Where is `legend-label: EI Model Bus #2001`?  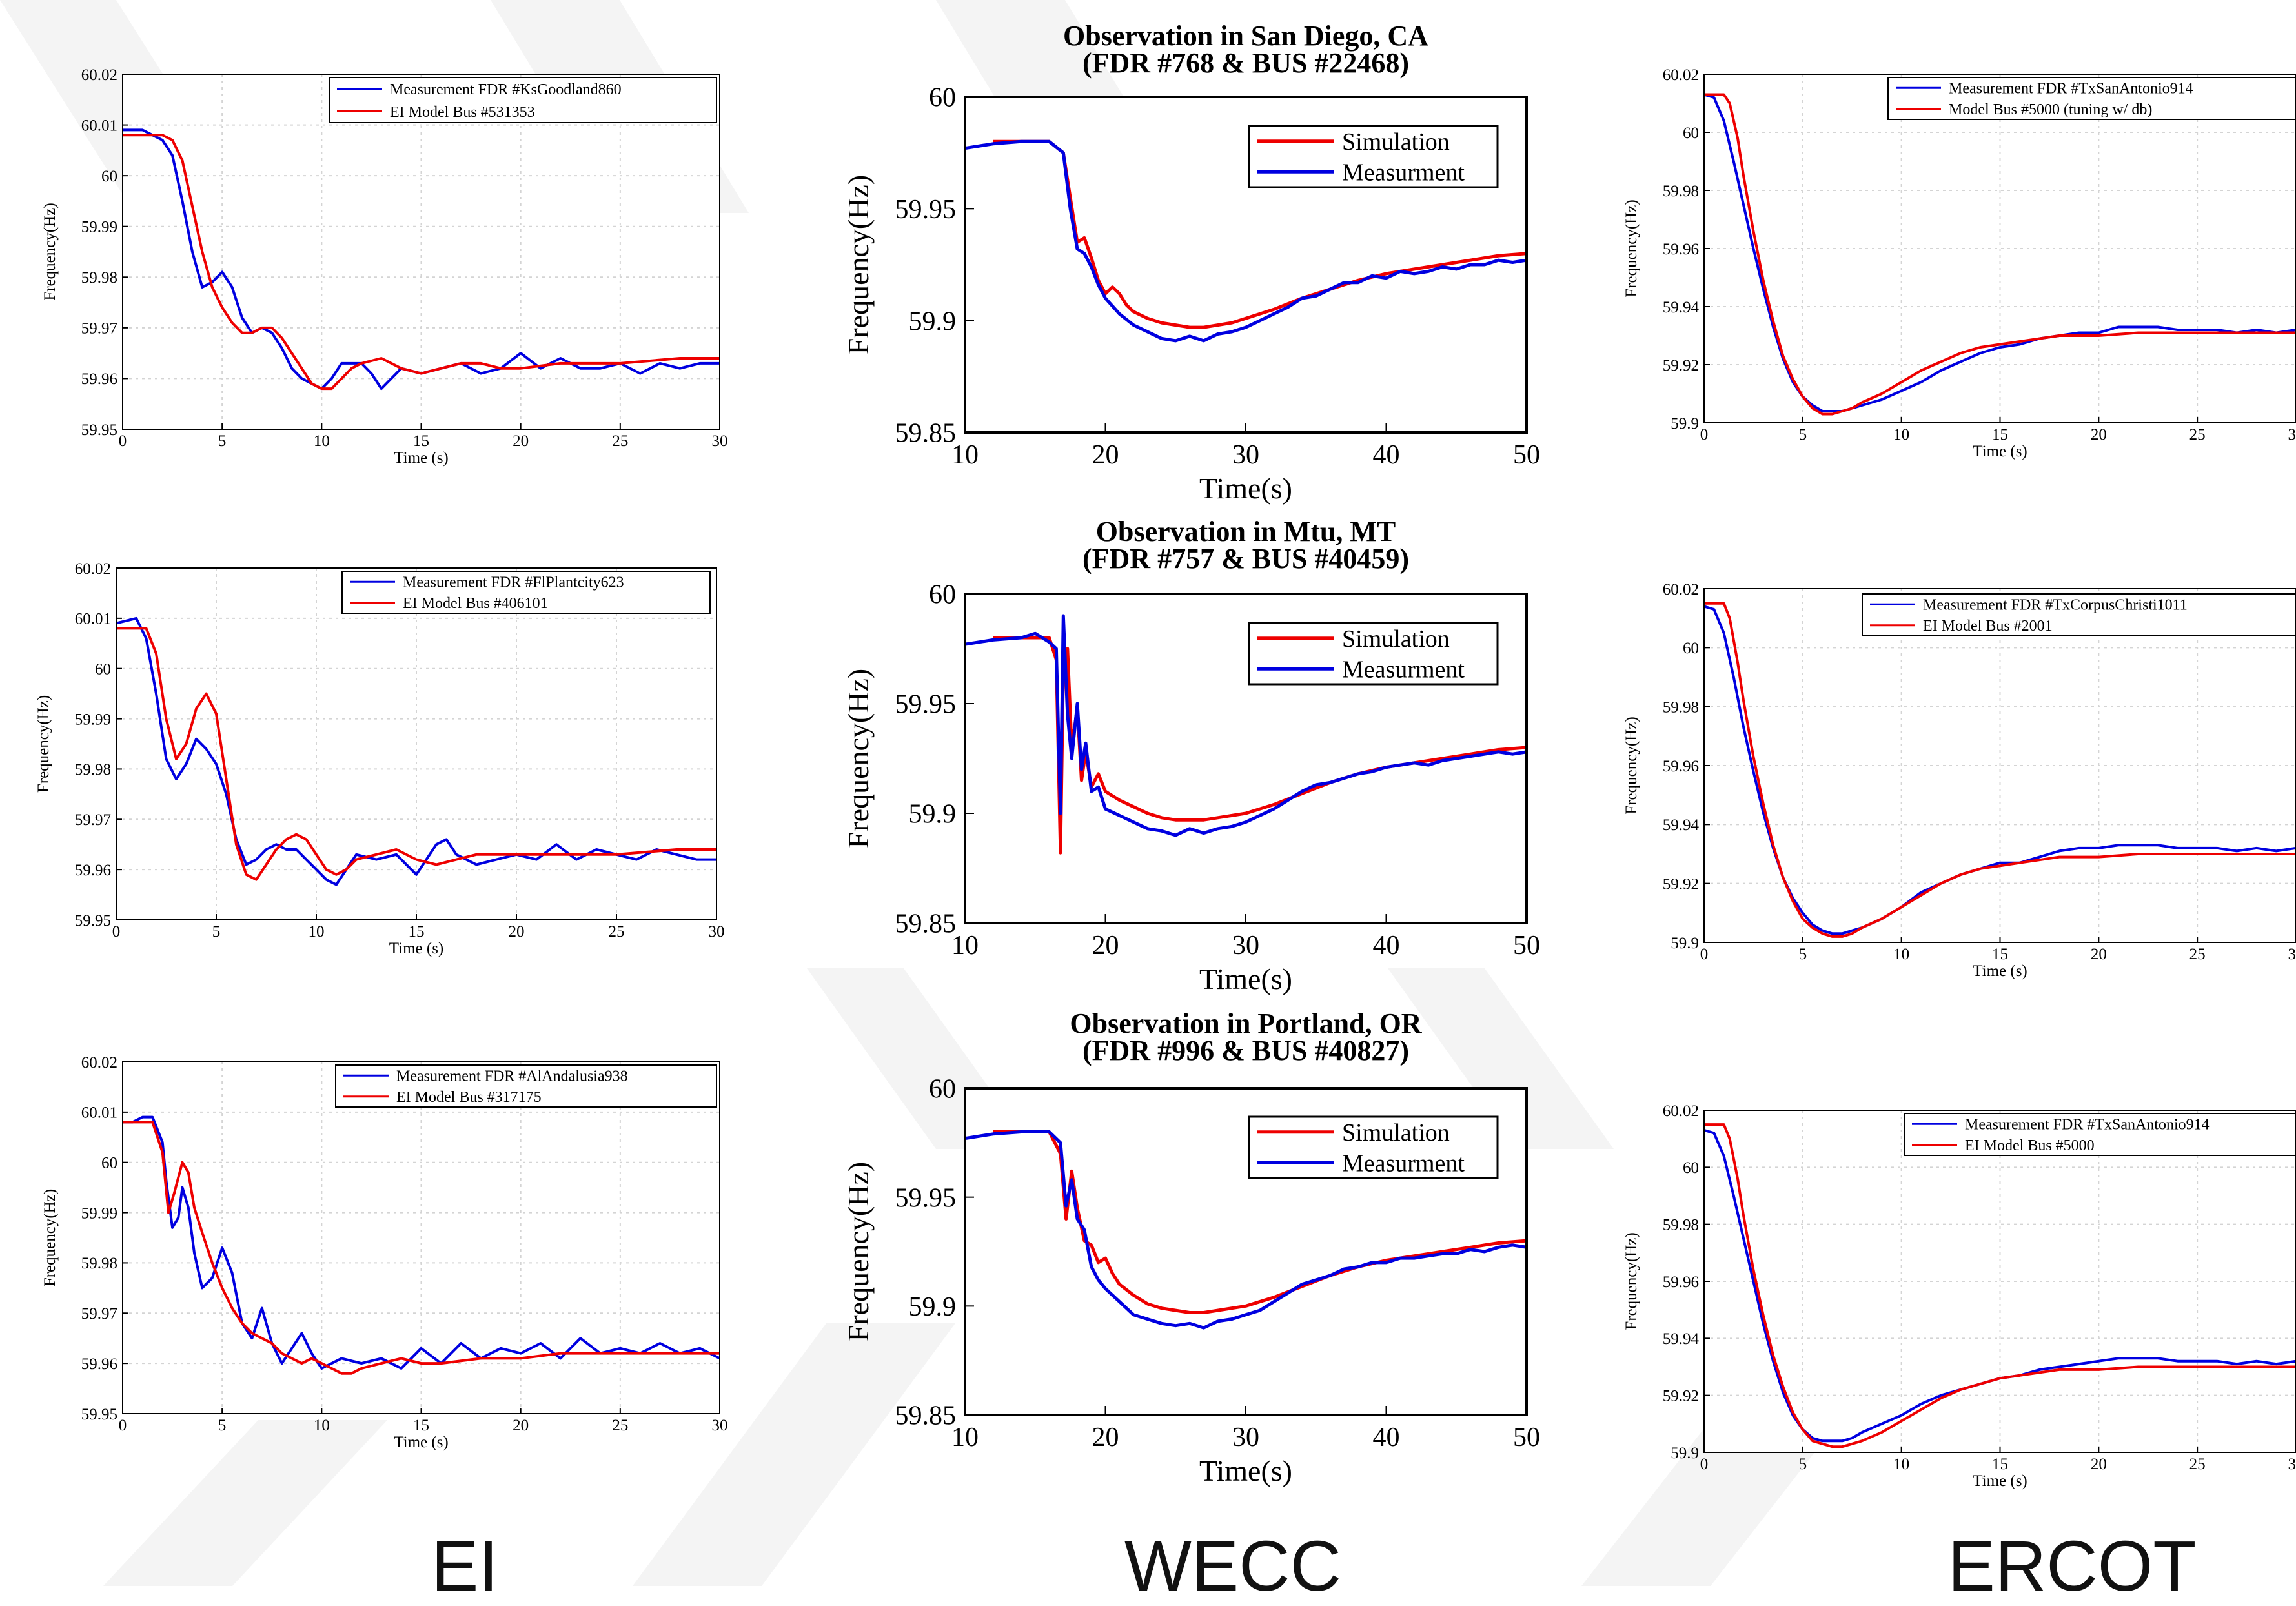 legend-label: EI Model Bus #2001 is located at coordinates (1988, 626).